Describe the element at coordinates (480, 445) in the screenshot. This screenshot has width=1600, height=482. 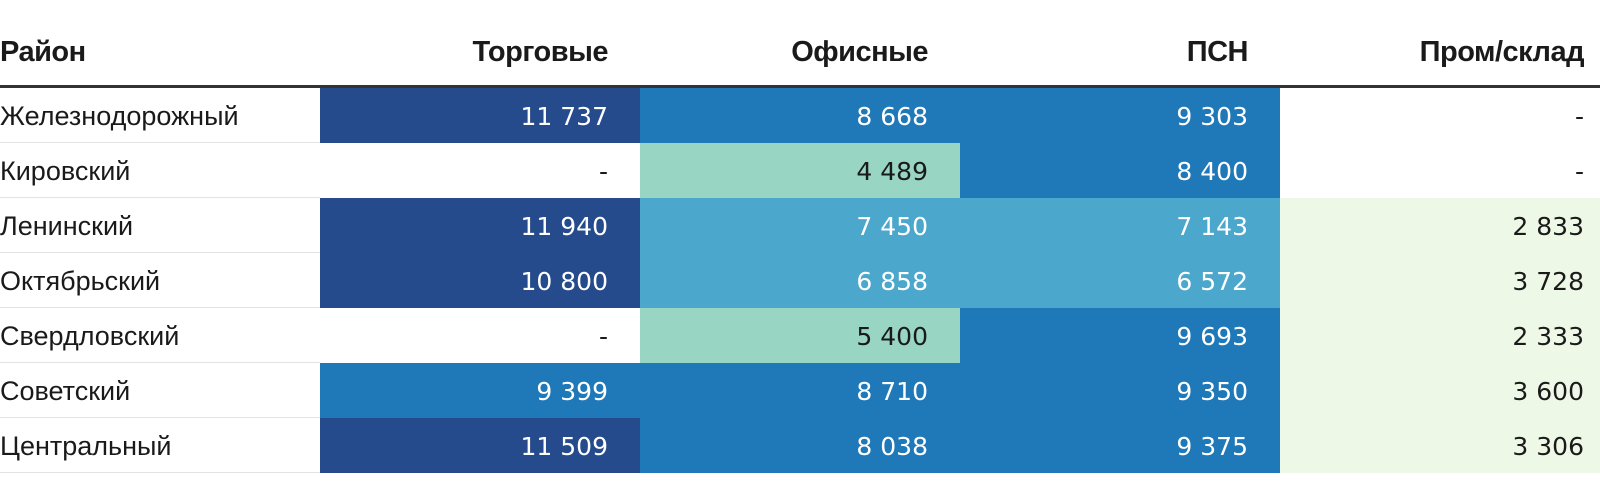
I see `value-cell-retail: 11 509` at that location.